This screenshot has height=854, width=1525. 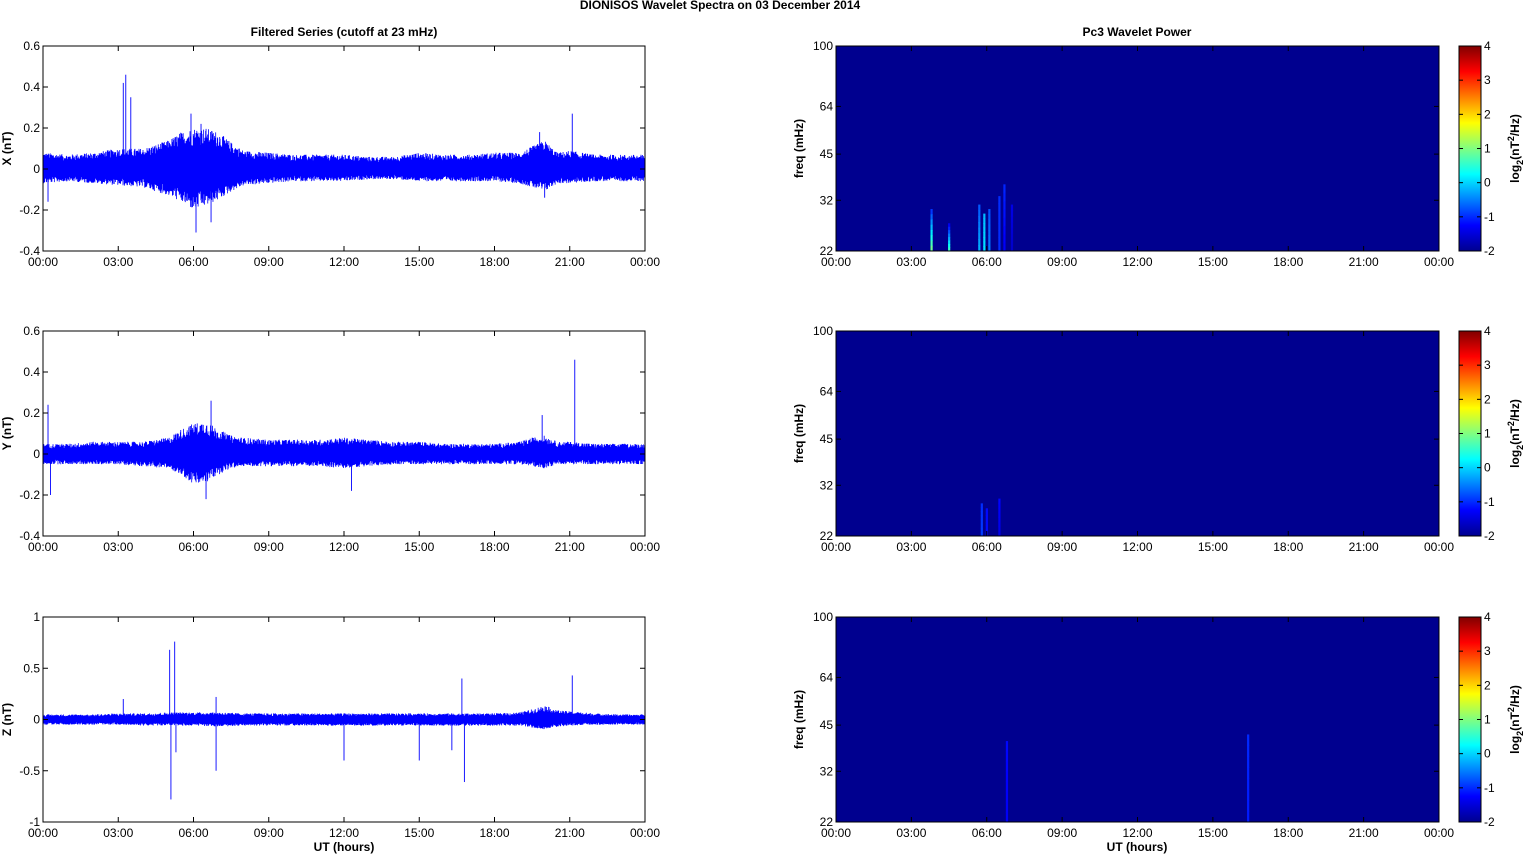 What do you see at coordinates (799, 719) in the screenshot?
I see `y-axis-label: freq (mHz)` at bounding box center [799, 719].